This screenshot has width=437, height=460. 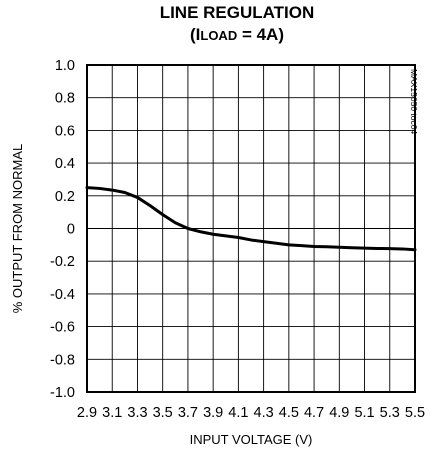 I want to click on y-tick-label: -0.4, so click(x=62, y=295).